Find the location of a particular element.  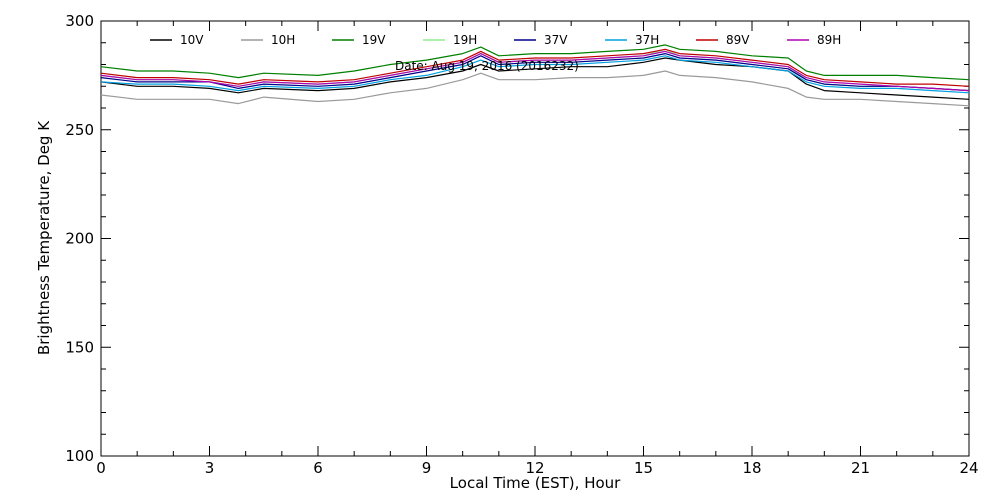

y-tick-label: 300 is located at coordinates (79, 21).